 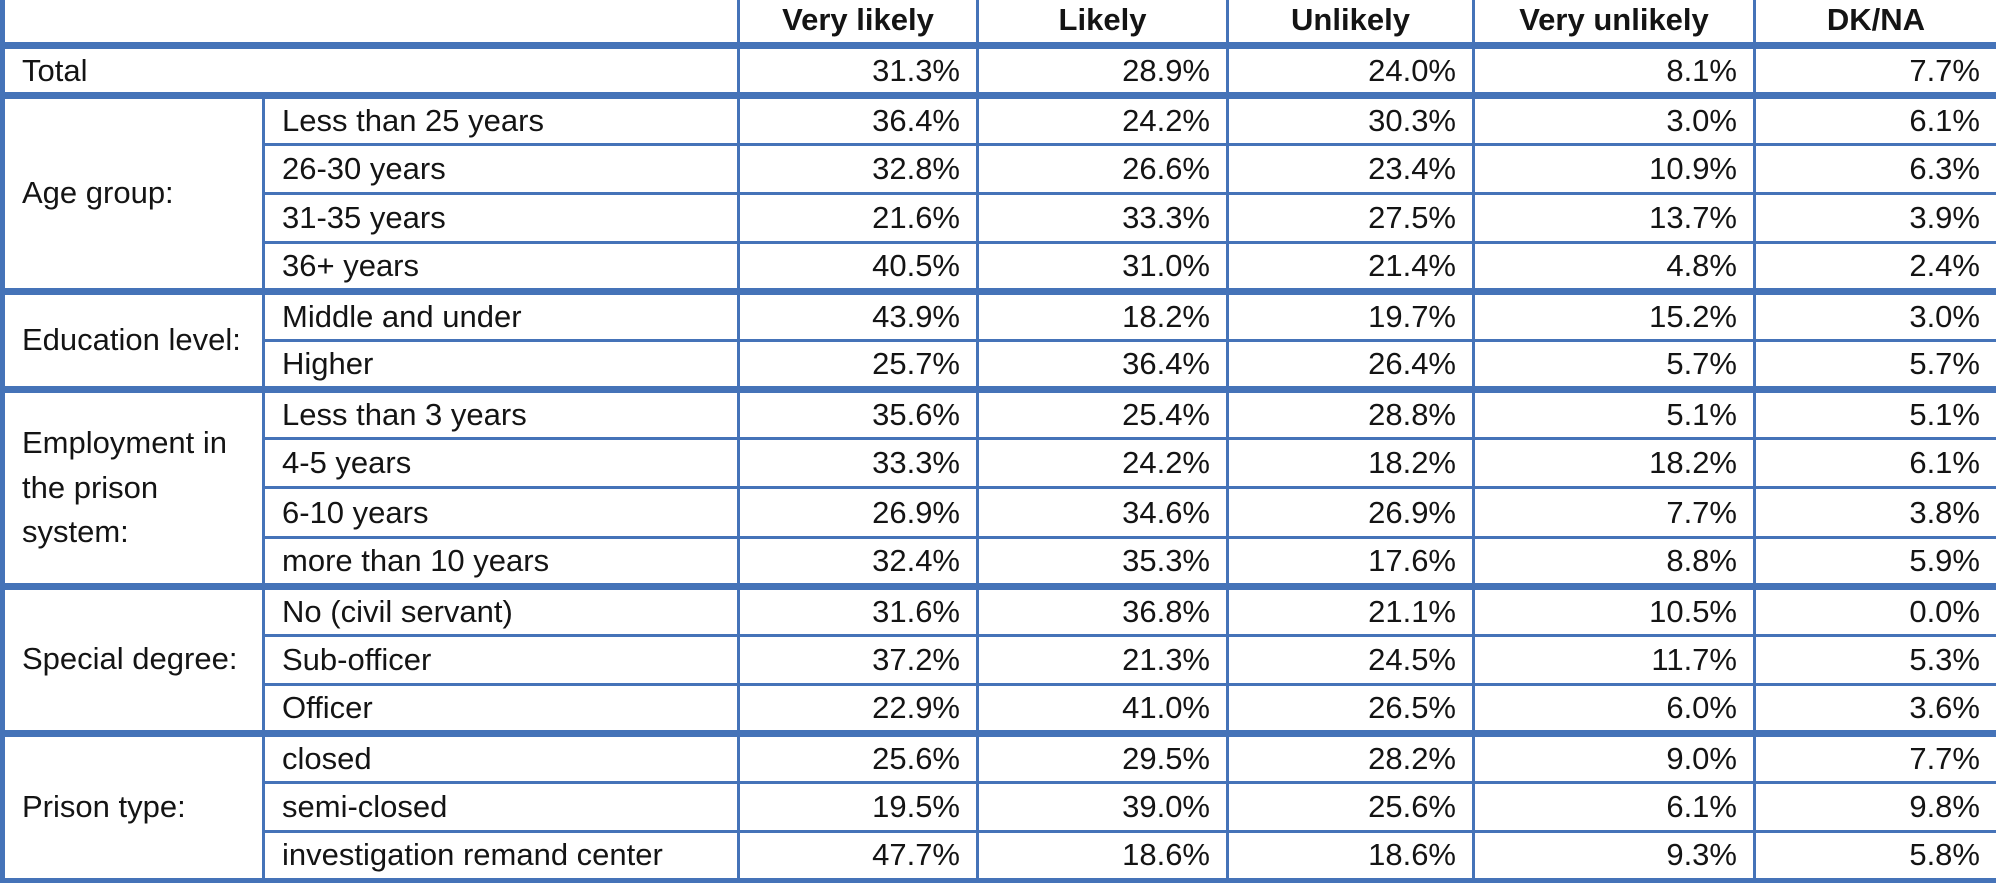 What do you see at coordinates (501, 169) in the screenshot?
I see `row-label: 26-30 years` at bounding box center [501, 169].